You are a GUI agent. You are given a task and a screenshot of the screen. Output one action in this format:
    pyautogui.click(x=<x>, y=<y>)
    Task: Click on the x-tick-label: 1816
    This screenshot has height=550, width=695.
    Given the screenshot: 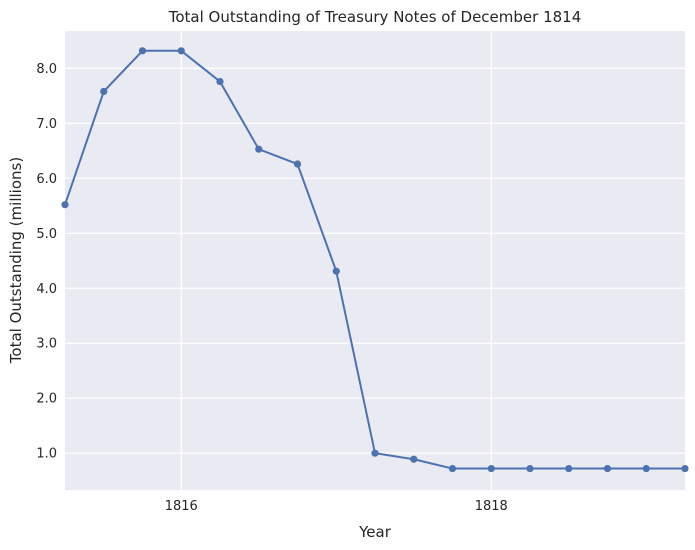 What is the action you would take?
    pyautogui.click(x=181, y=506)
    